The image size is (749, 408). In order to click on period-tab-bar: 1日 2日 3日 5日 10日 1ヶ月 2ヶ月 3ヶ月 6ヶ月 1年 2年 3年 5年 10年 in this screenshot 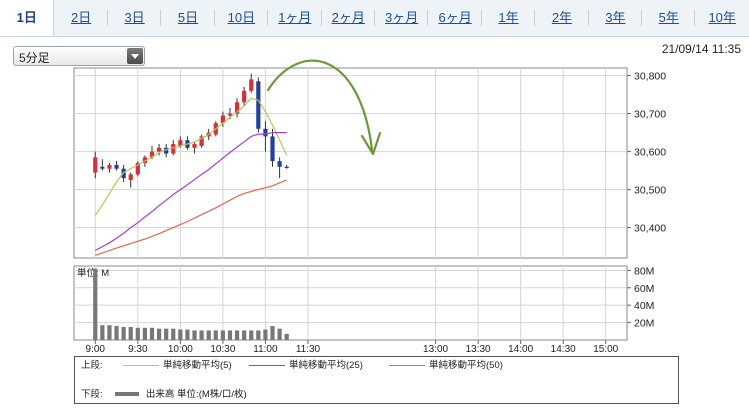, I will do `click(374, 18)`.